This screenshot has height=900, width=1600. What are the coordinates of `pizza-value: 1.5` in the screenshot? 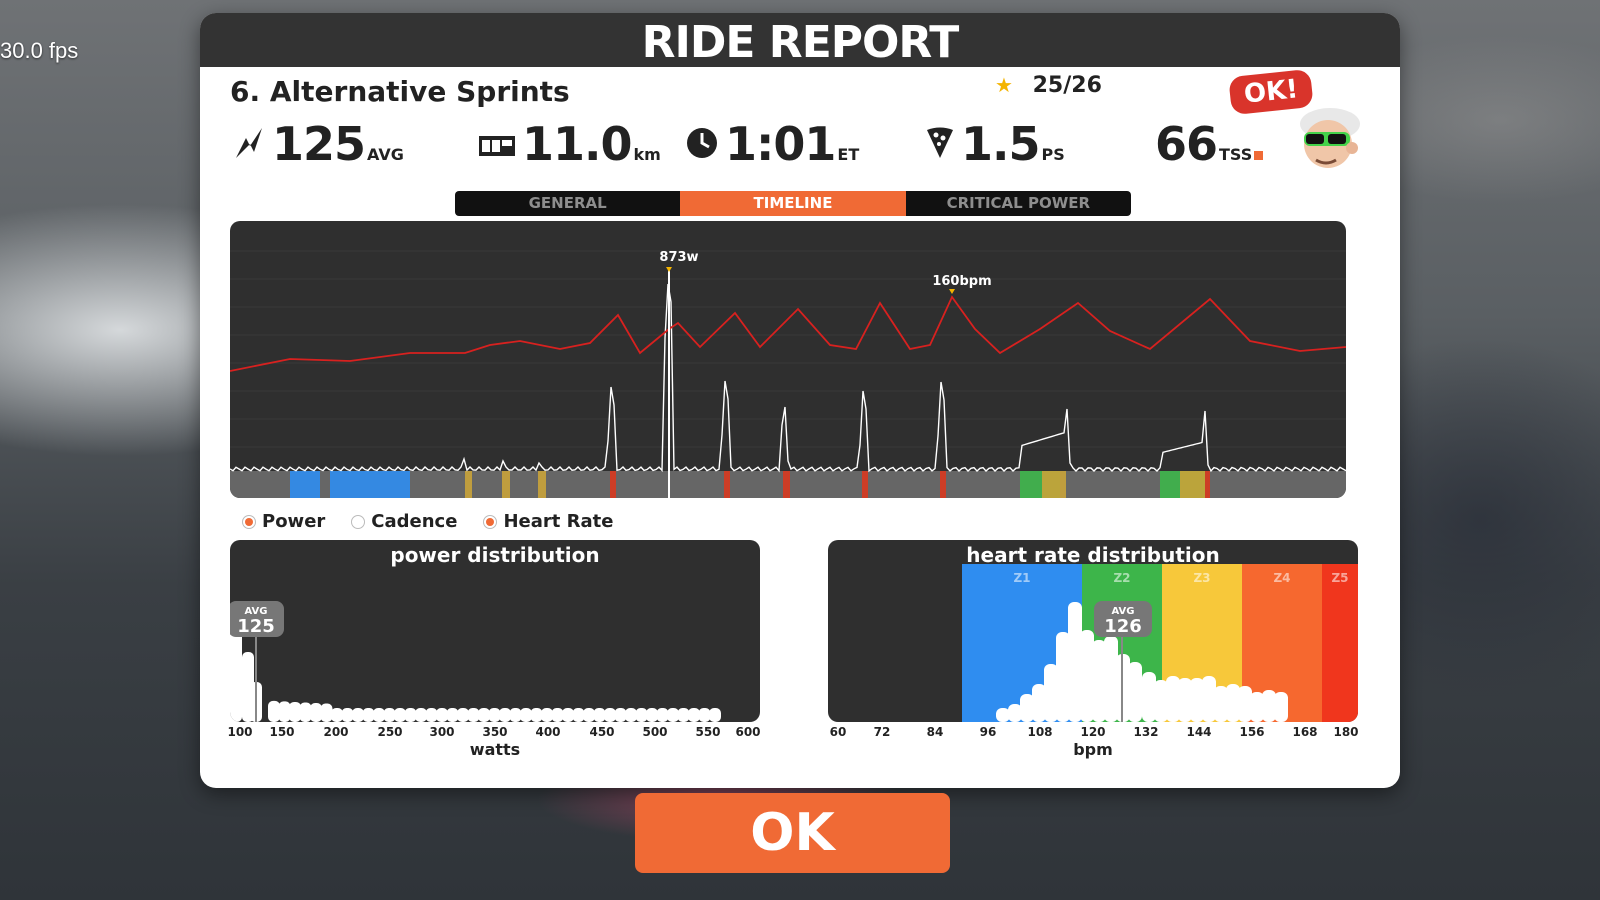 It's located at (1000, 144).